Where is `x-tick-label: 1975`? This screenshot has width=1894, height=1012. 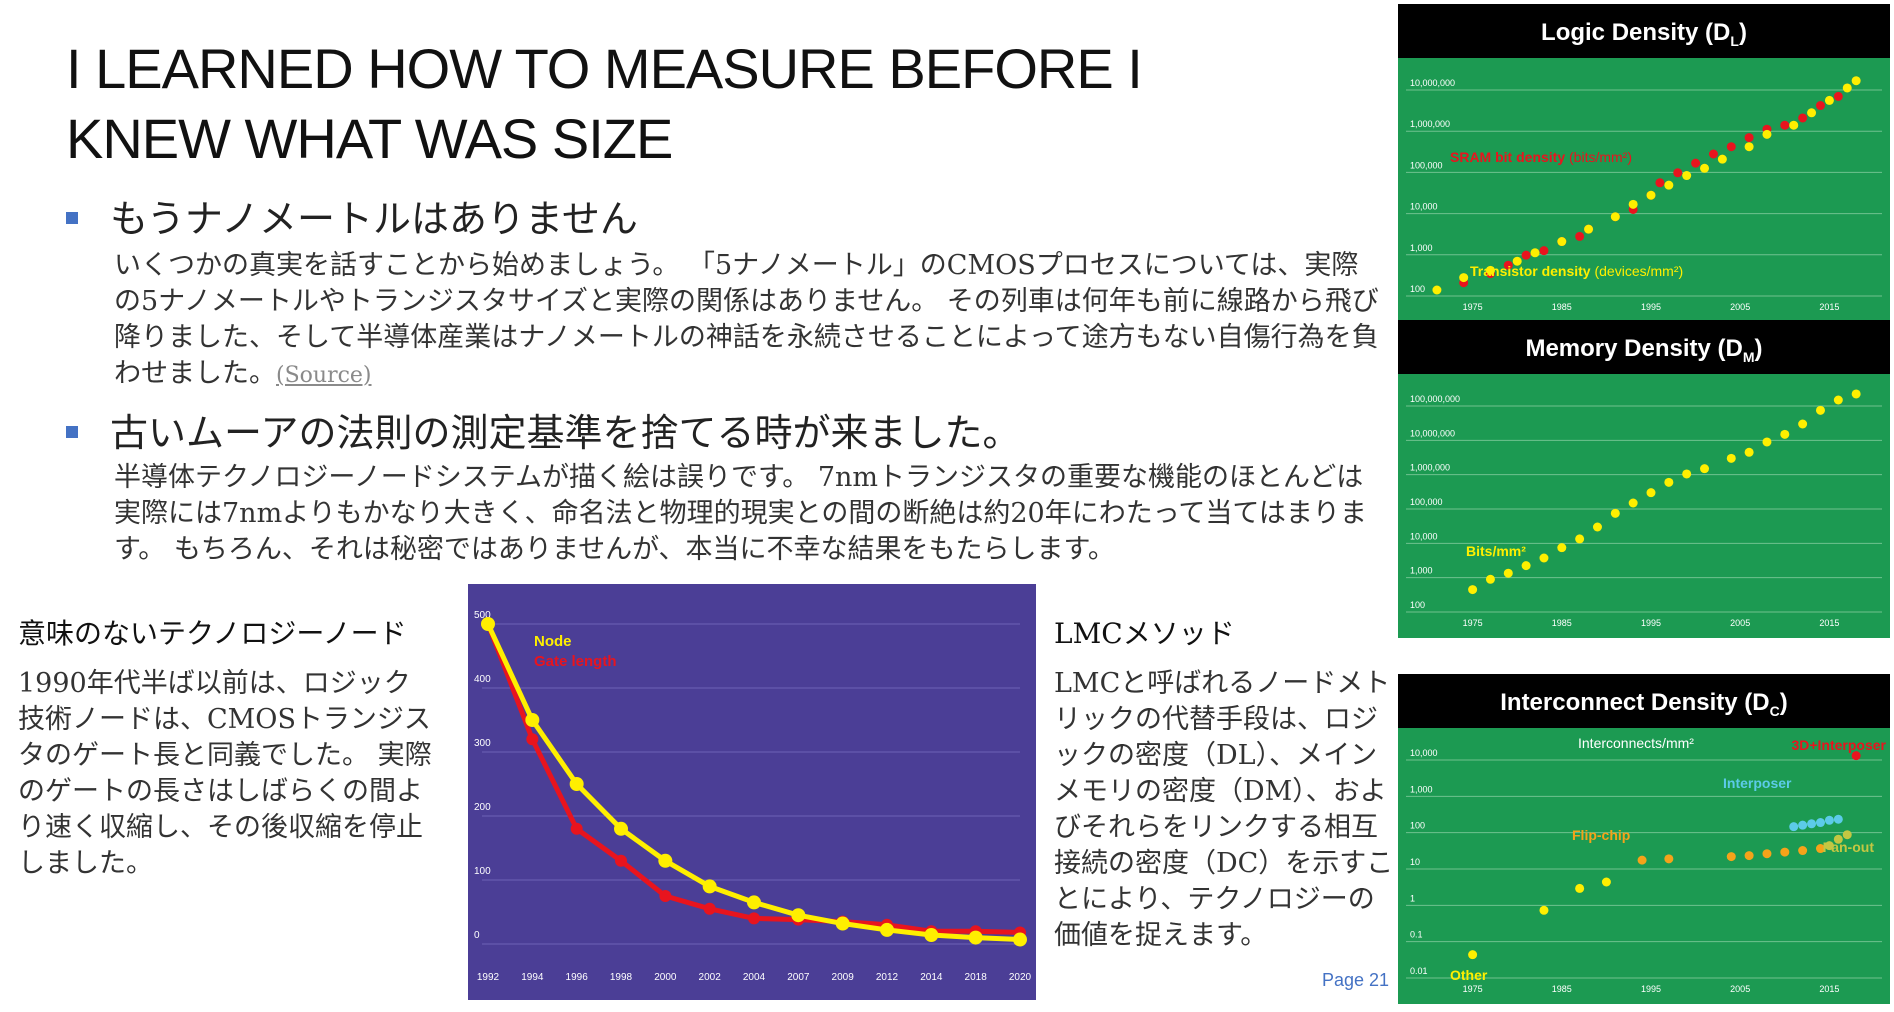
x-tick-label: 1975 is located at coordinates (1473, 307).